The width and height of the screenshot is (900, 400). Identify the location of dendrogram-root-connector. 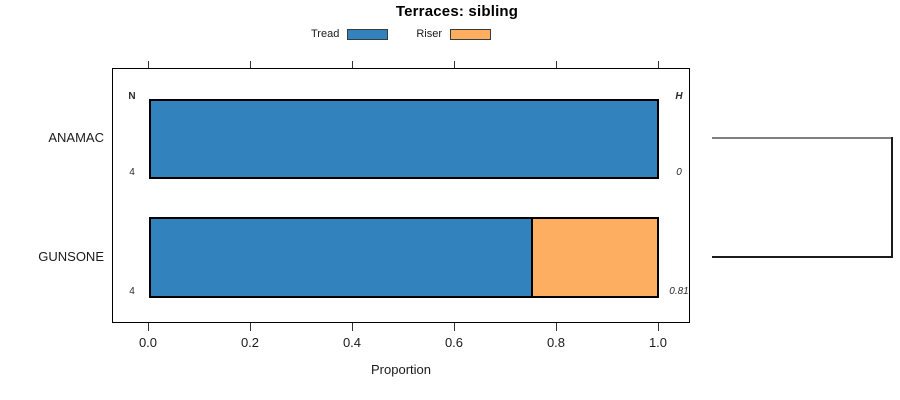
(892, 197).